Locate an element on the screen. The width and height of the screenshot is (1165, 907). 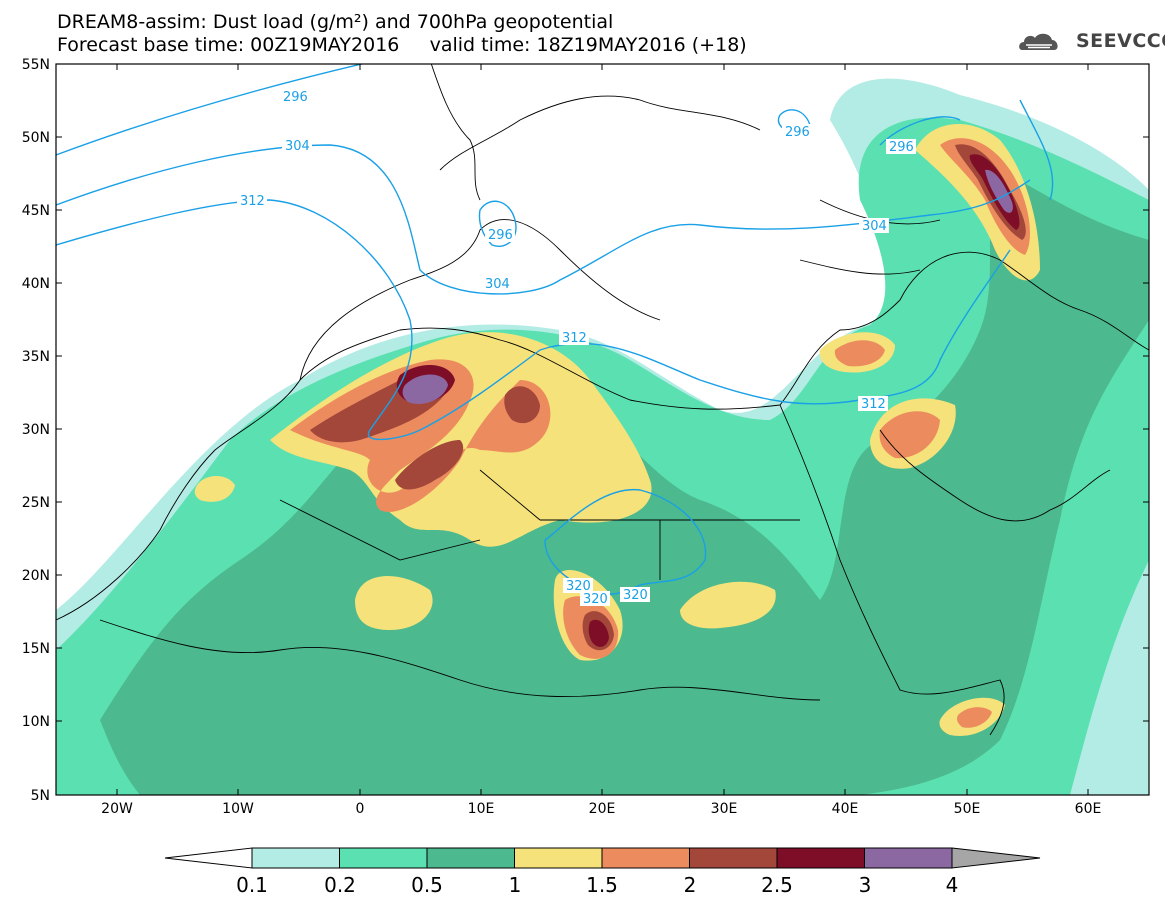
dust-region-2.5-c is located at coordinates (598, 633).